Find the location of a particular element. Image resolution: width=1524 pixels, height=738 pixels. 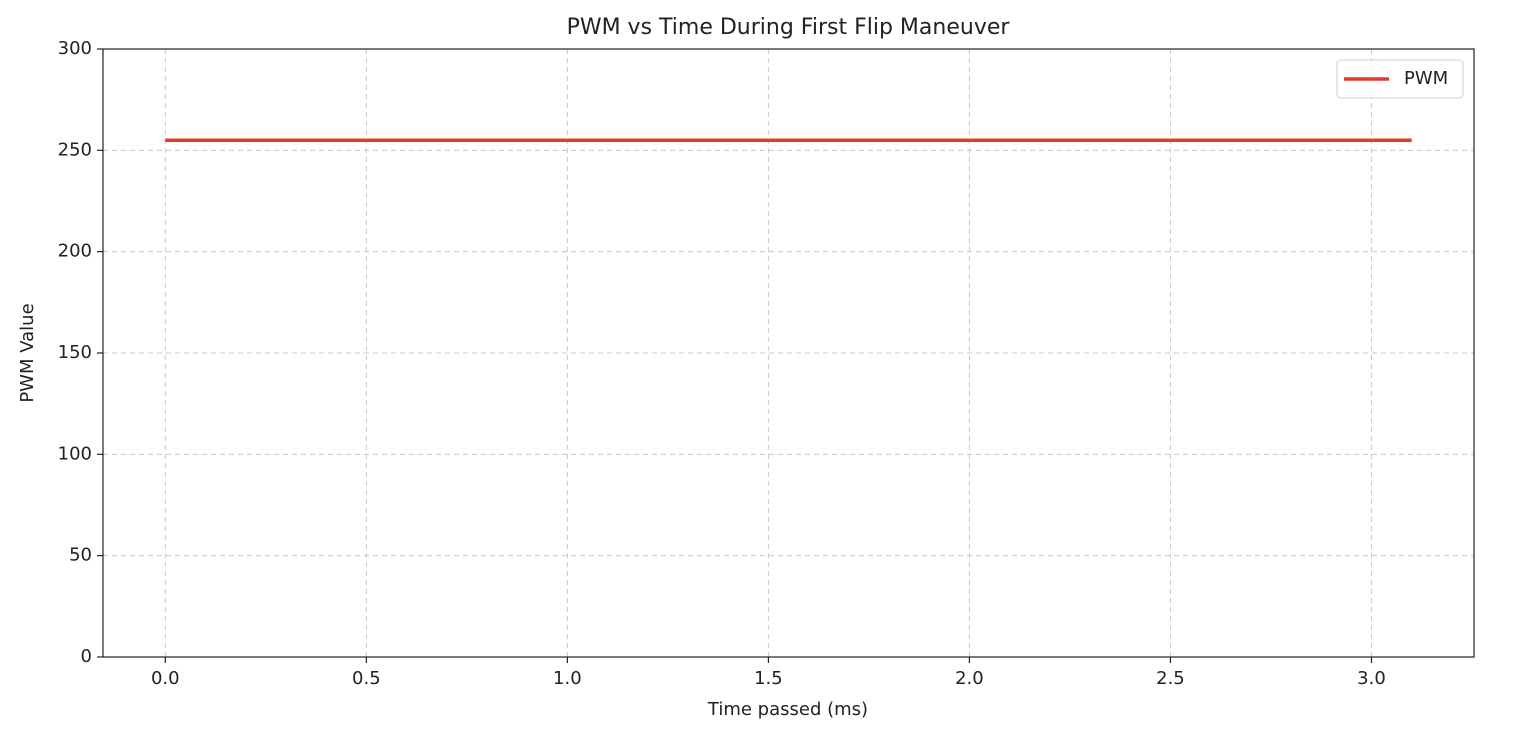

y-tick-label: 0 is located at coordinates (86, 656).